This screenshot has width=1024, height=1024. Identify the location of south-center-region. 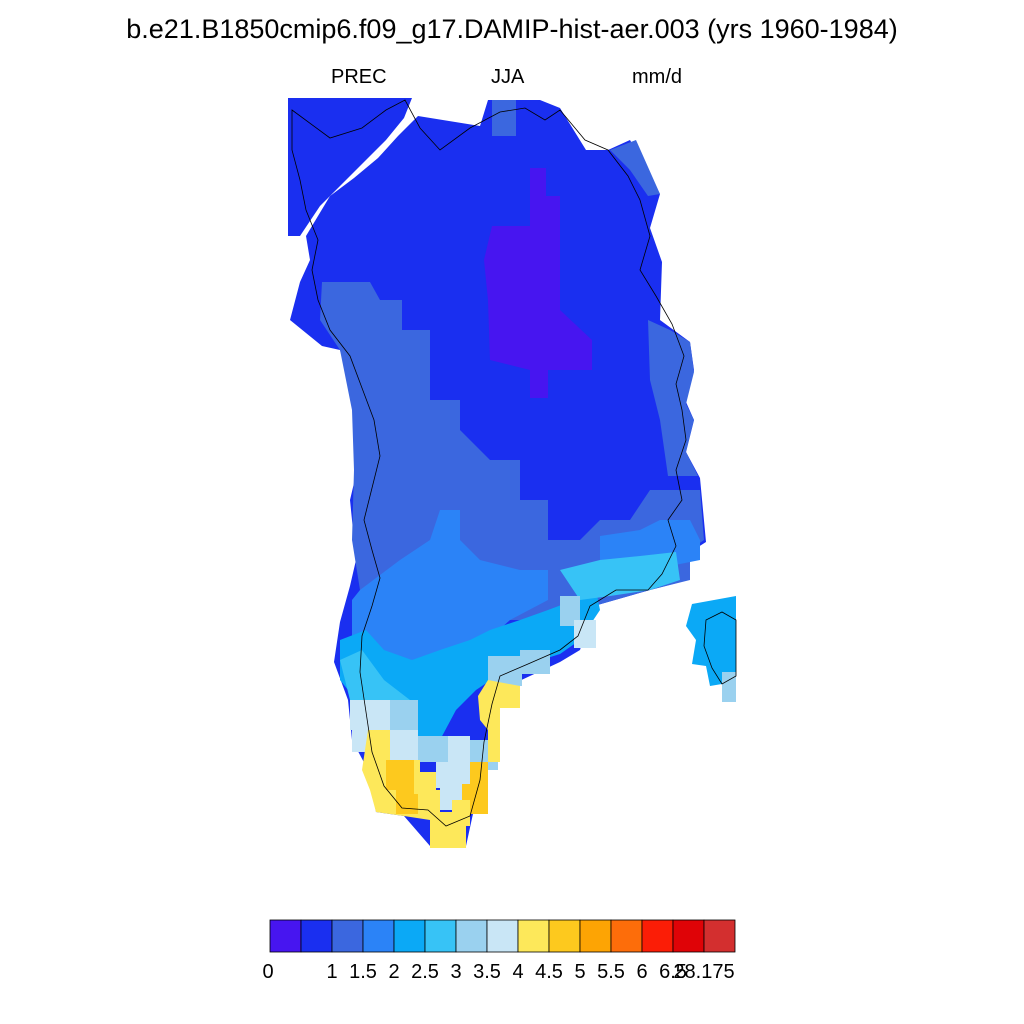
(450, 600).